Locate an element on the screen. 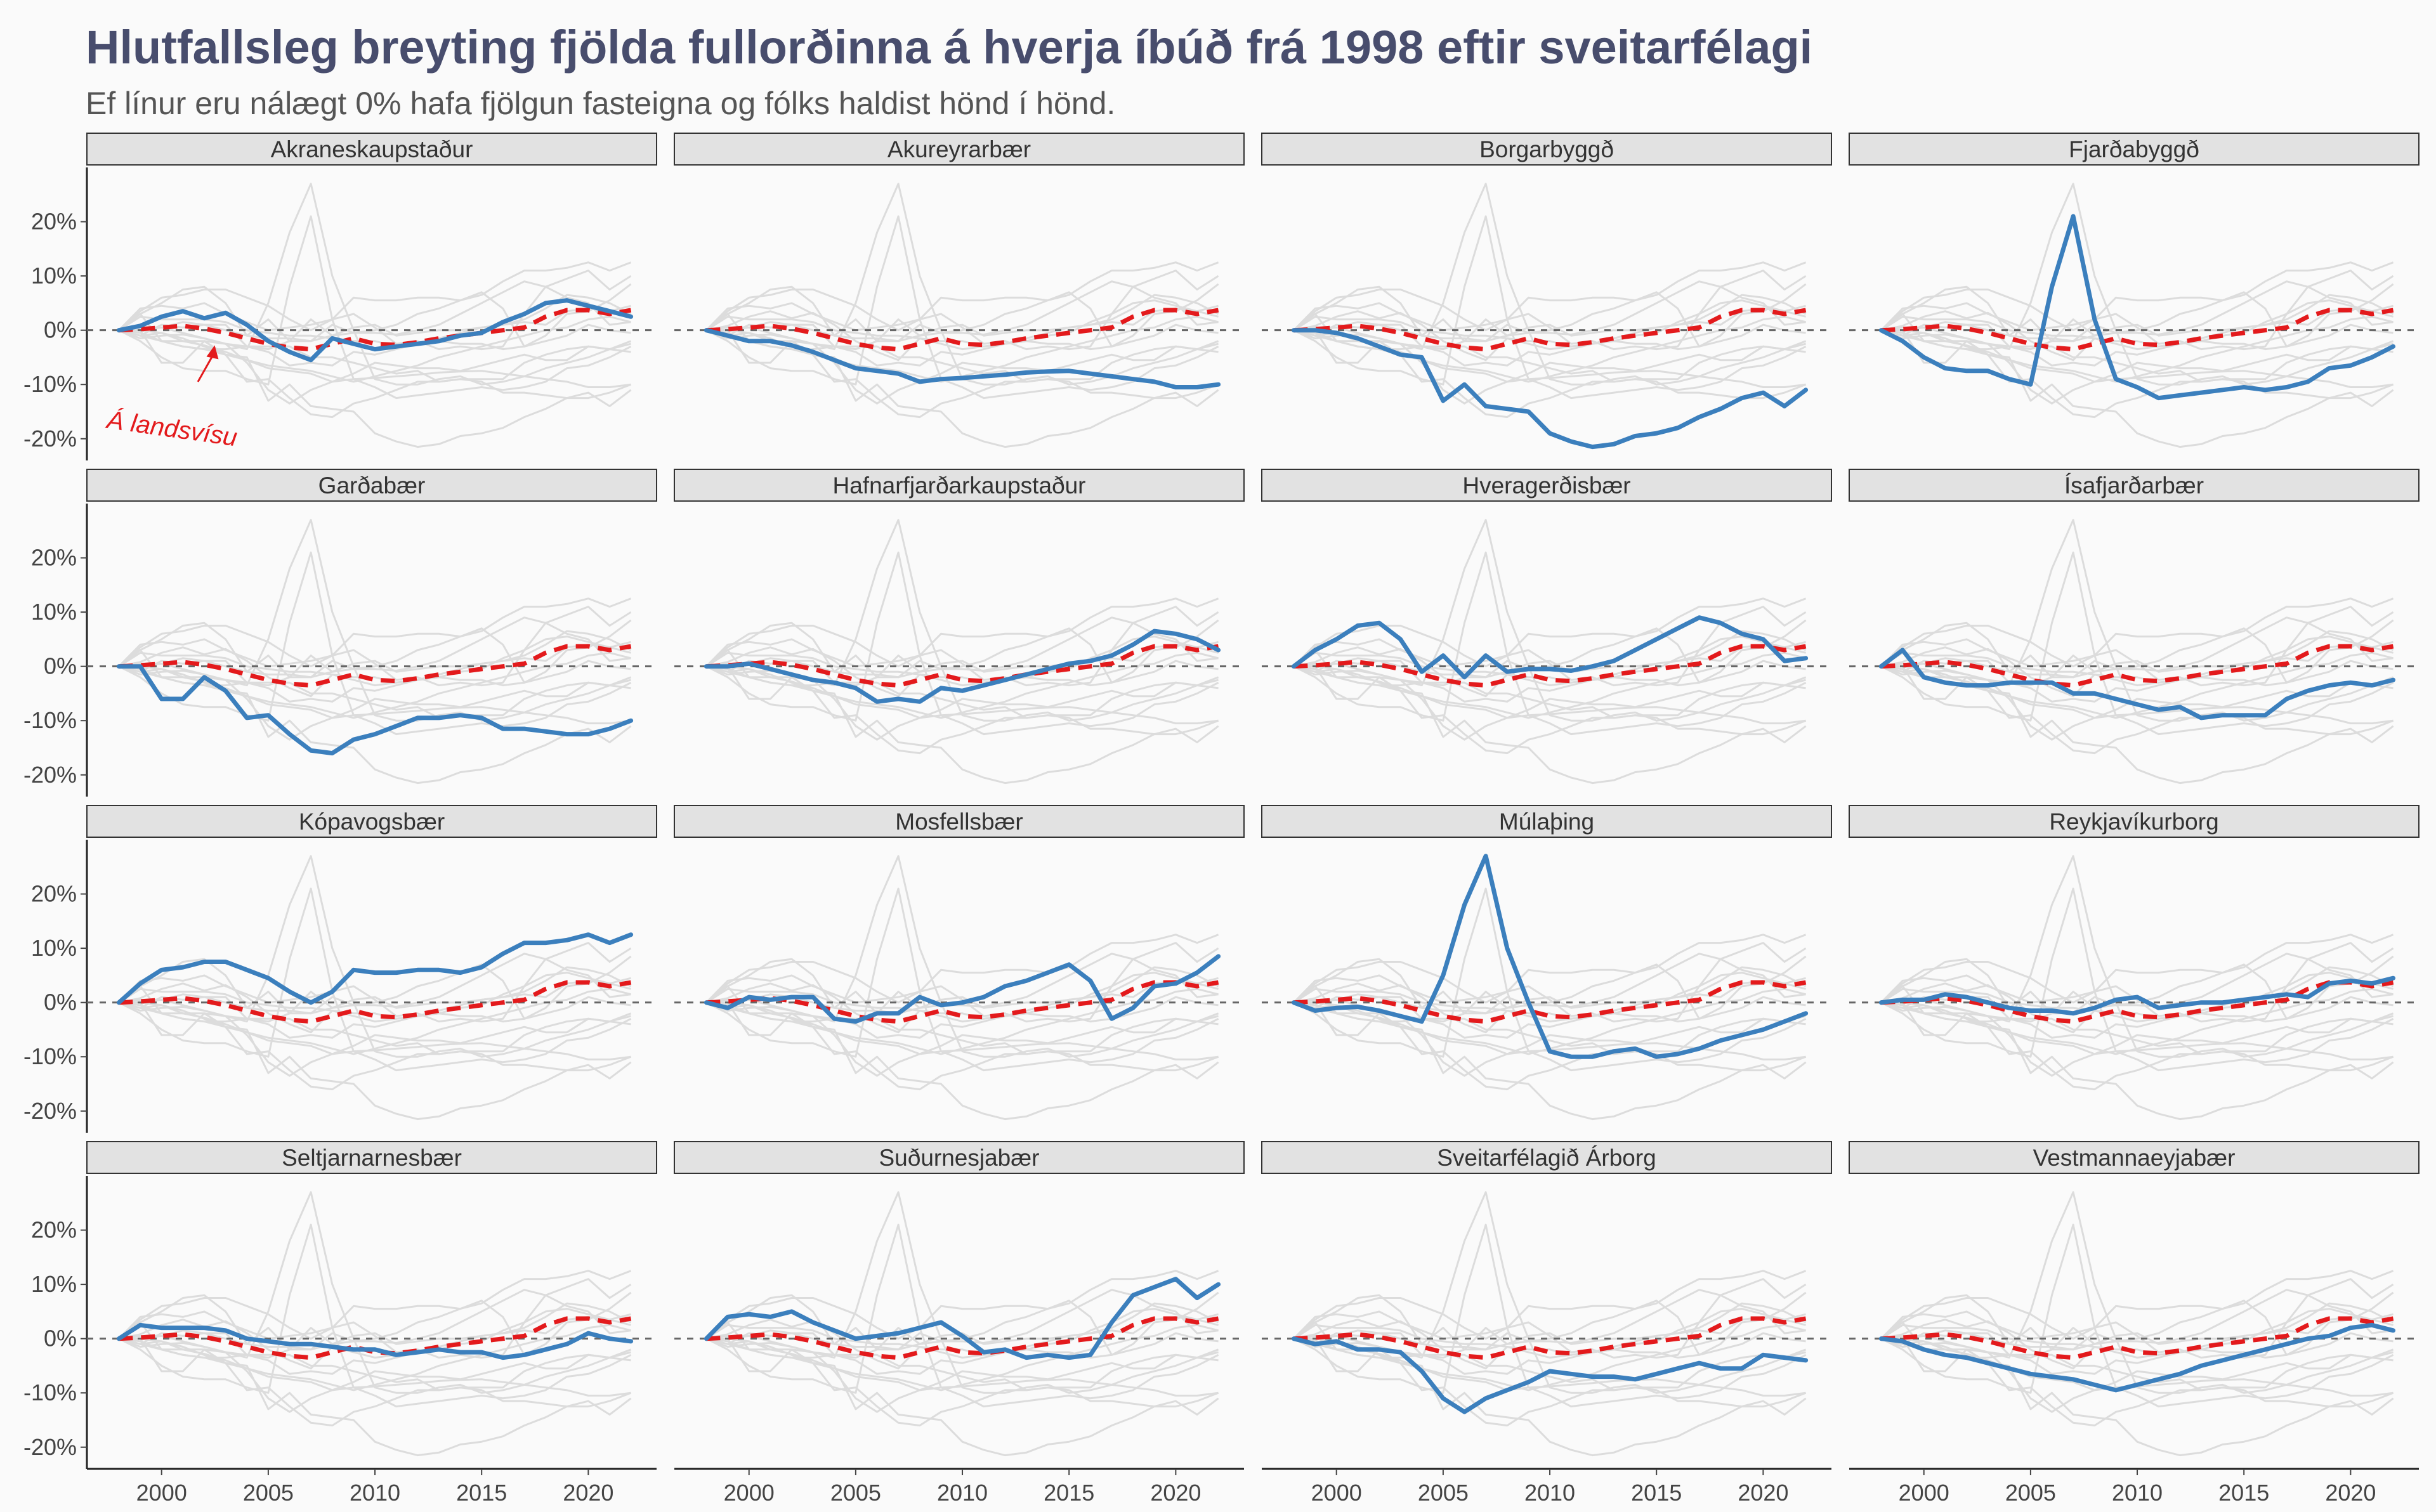 The width and height of the screenshot is (2436, 1512). panel-title: Fjarðabyggð is located at coordinates (2134, 149).